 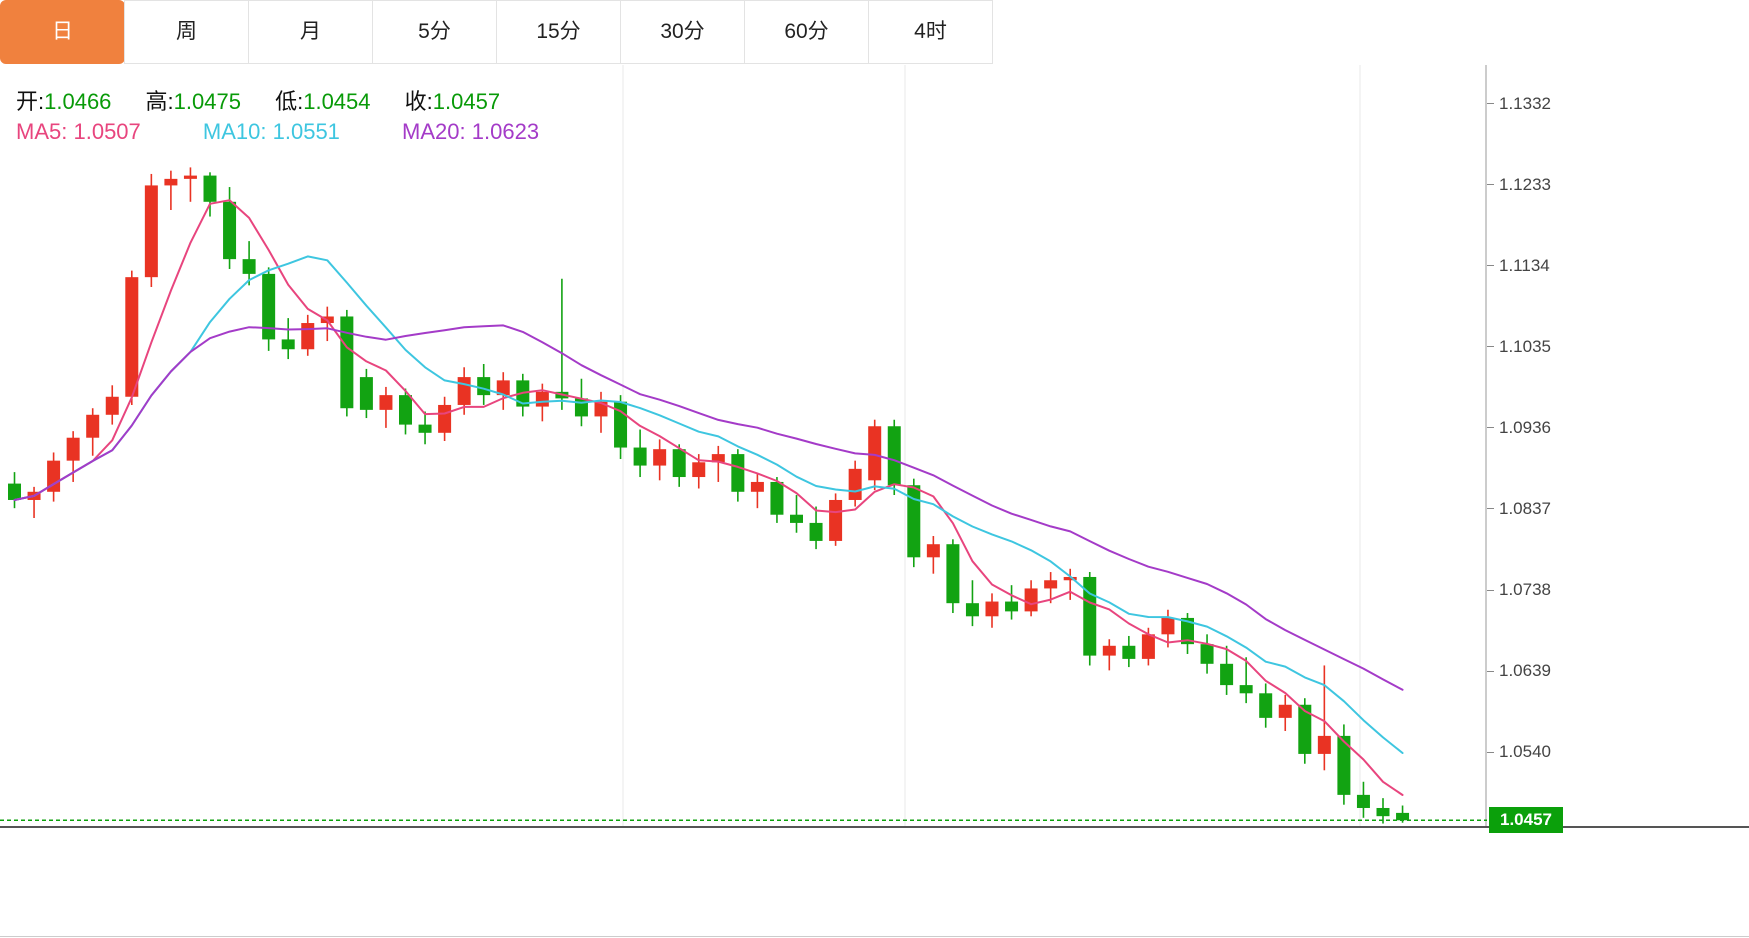 What do you see at coordinates (1519, 509) in the screenshot?
I see `y-axis-label: 1.0837` at bounding box center [1519, 509].